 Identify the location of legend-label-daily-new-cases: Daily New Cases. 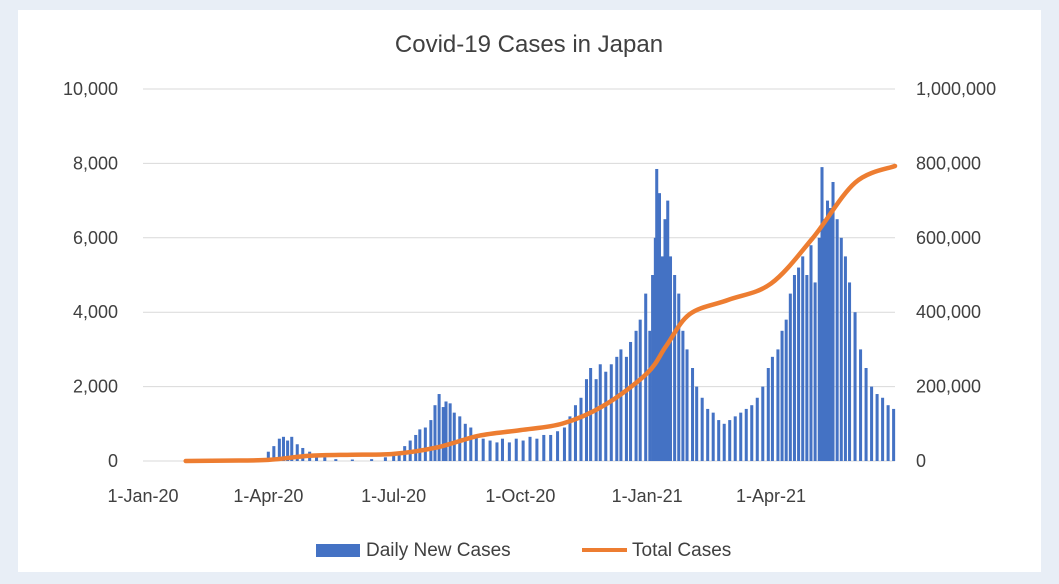
(438, 550).